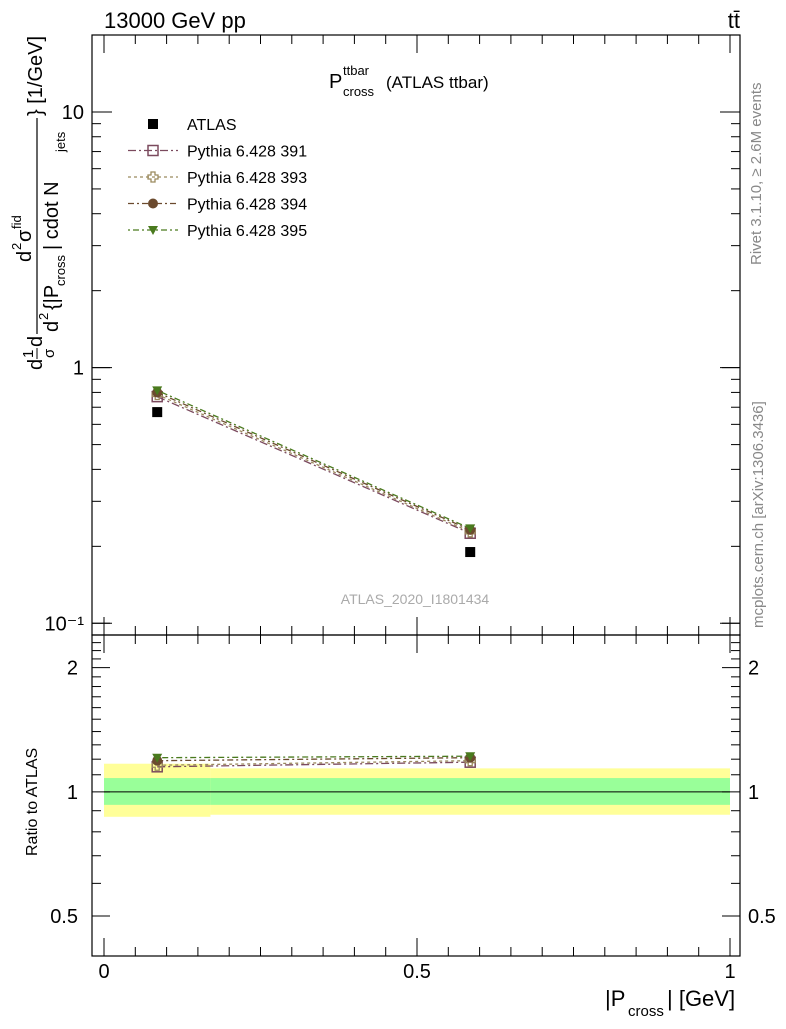  Describe the element at coordinates (175, 20) in the screenshot. I see `header-energy-label: 13000 GeV pp` at that location.